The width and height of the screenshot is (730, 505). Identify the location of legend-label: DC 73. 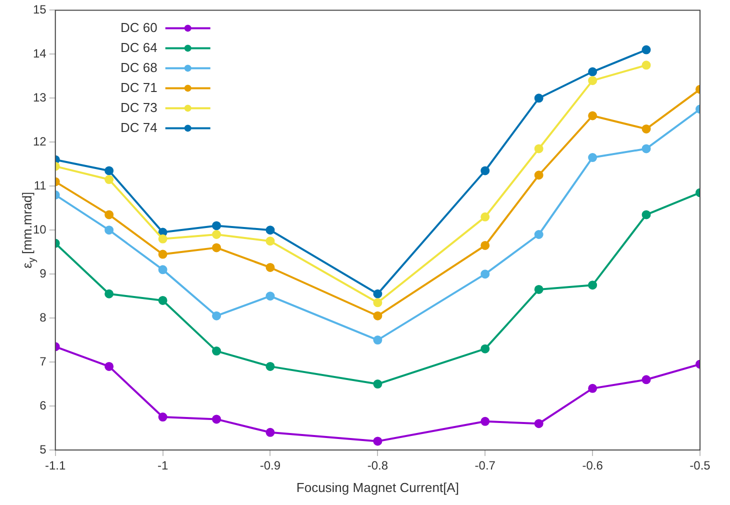
(139, 107).